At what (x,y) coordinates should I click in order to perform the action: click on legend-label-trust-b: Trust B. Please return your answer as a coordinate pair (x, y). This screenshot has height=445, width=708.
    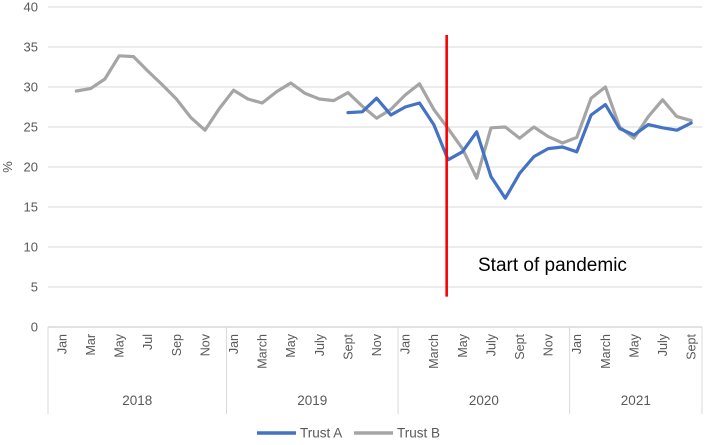
    Looking at the image, I should click on (418, 433).